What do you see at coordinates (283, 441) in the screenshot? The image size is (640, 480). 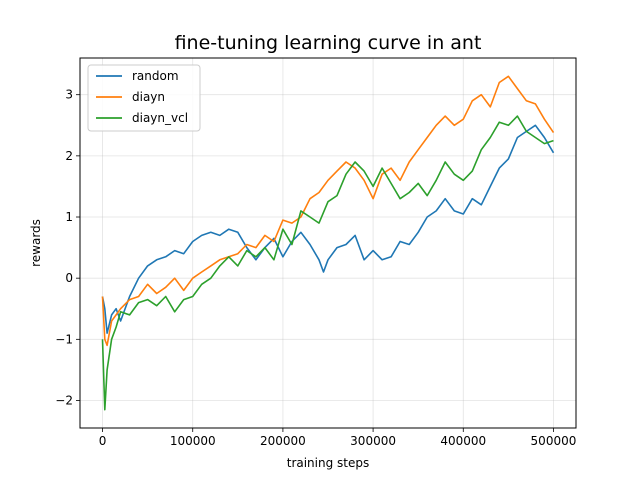 I see `x-tick-label: 200000` at bounding box center [283, 441].